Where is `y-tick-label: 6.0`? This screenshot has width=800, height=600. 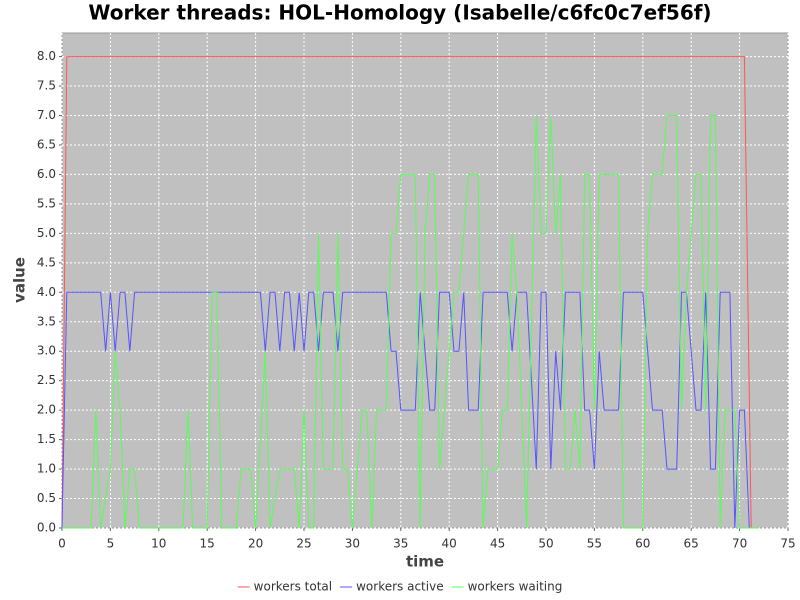
y-tick-label: 6.0 is located at coordinates (46, 174).